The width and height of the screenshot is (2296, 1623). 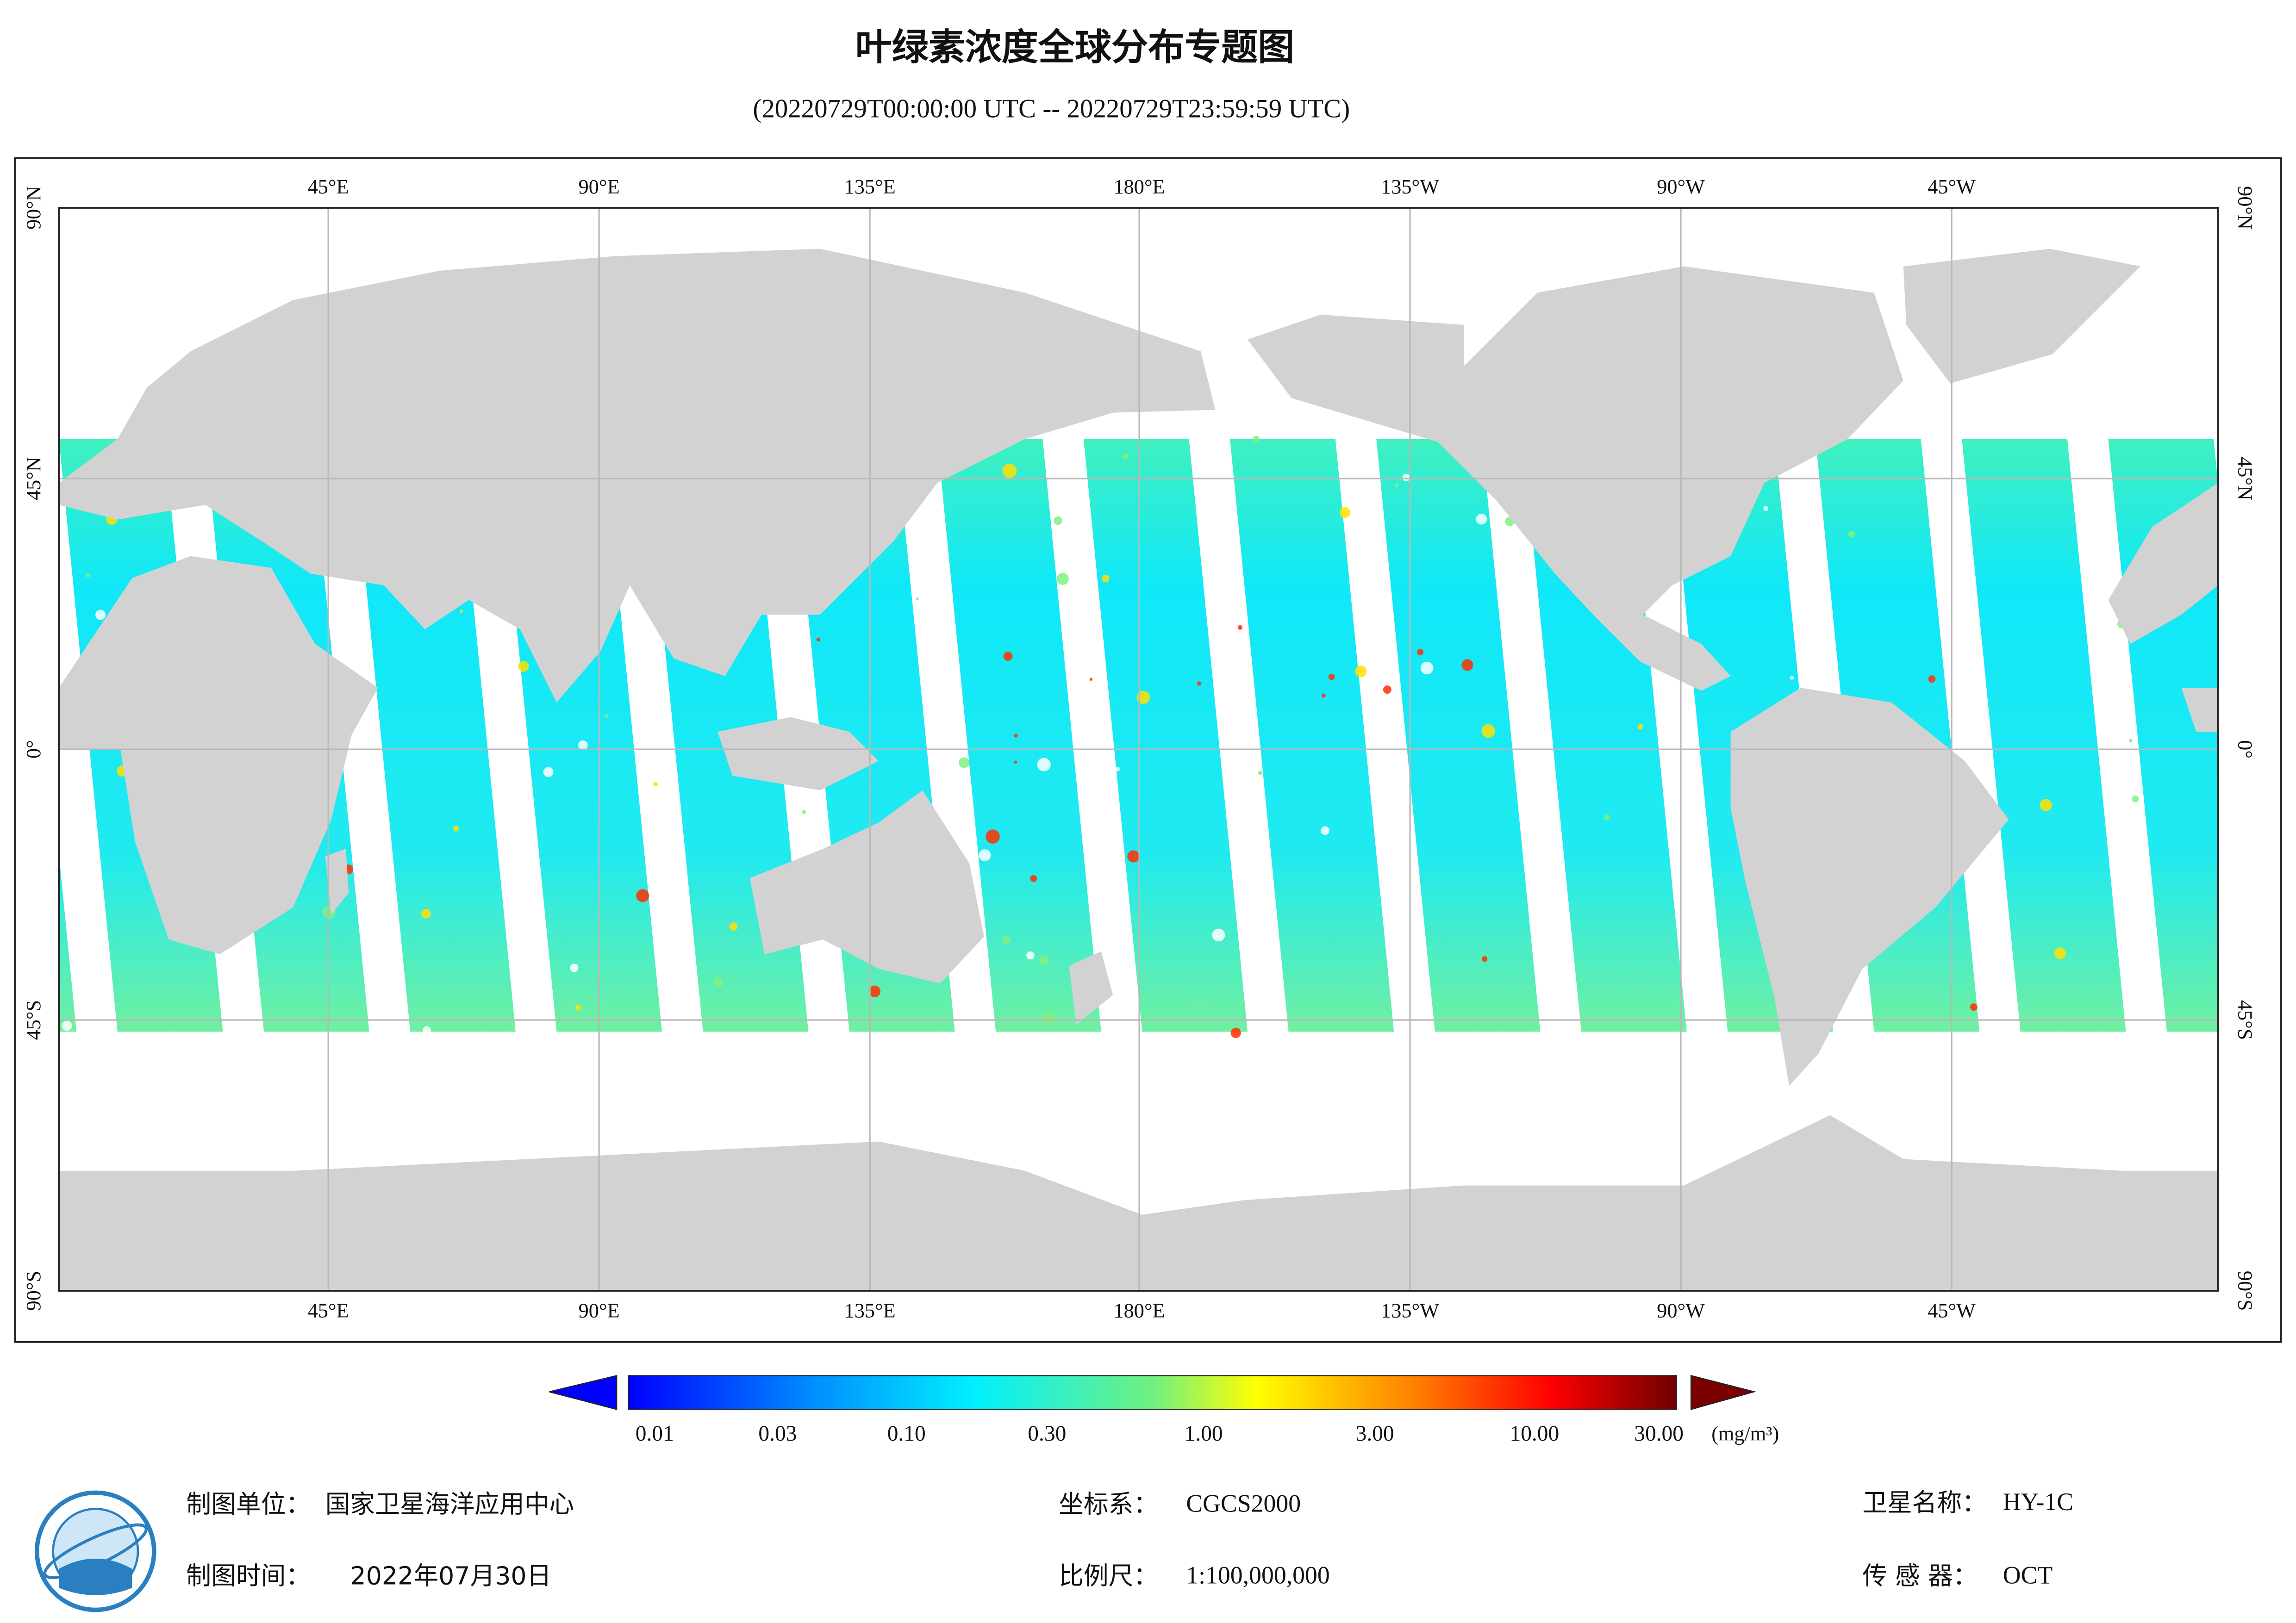 What do you see at coordinates (583, 1392) in the screenshot?
I see `colorbar-low-arrow` at bounding box center [583, 1392].